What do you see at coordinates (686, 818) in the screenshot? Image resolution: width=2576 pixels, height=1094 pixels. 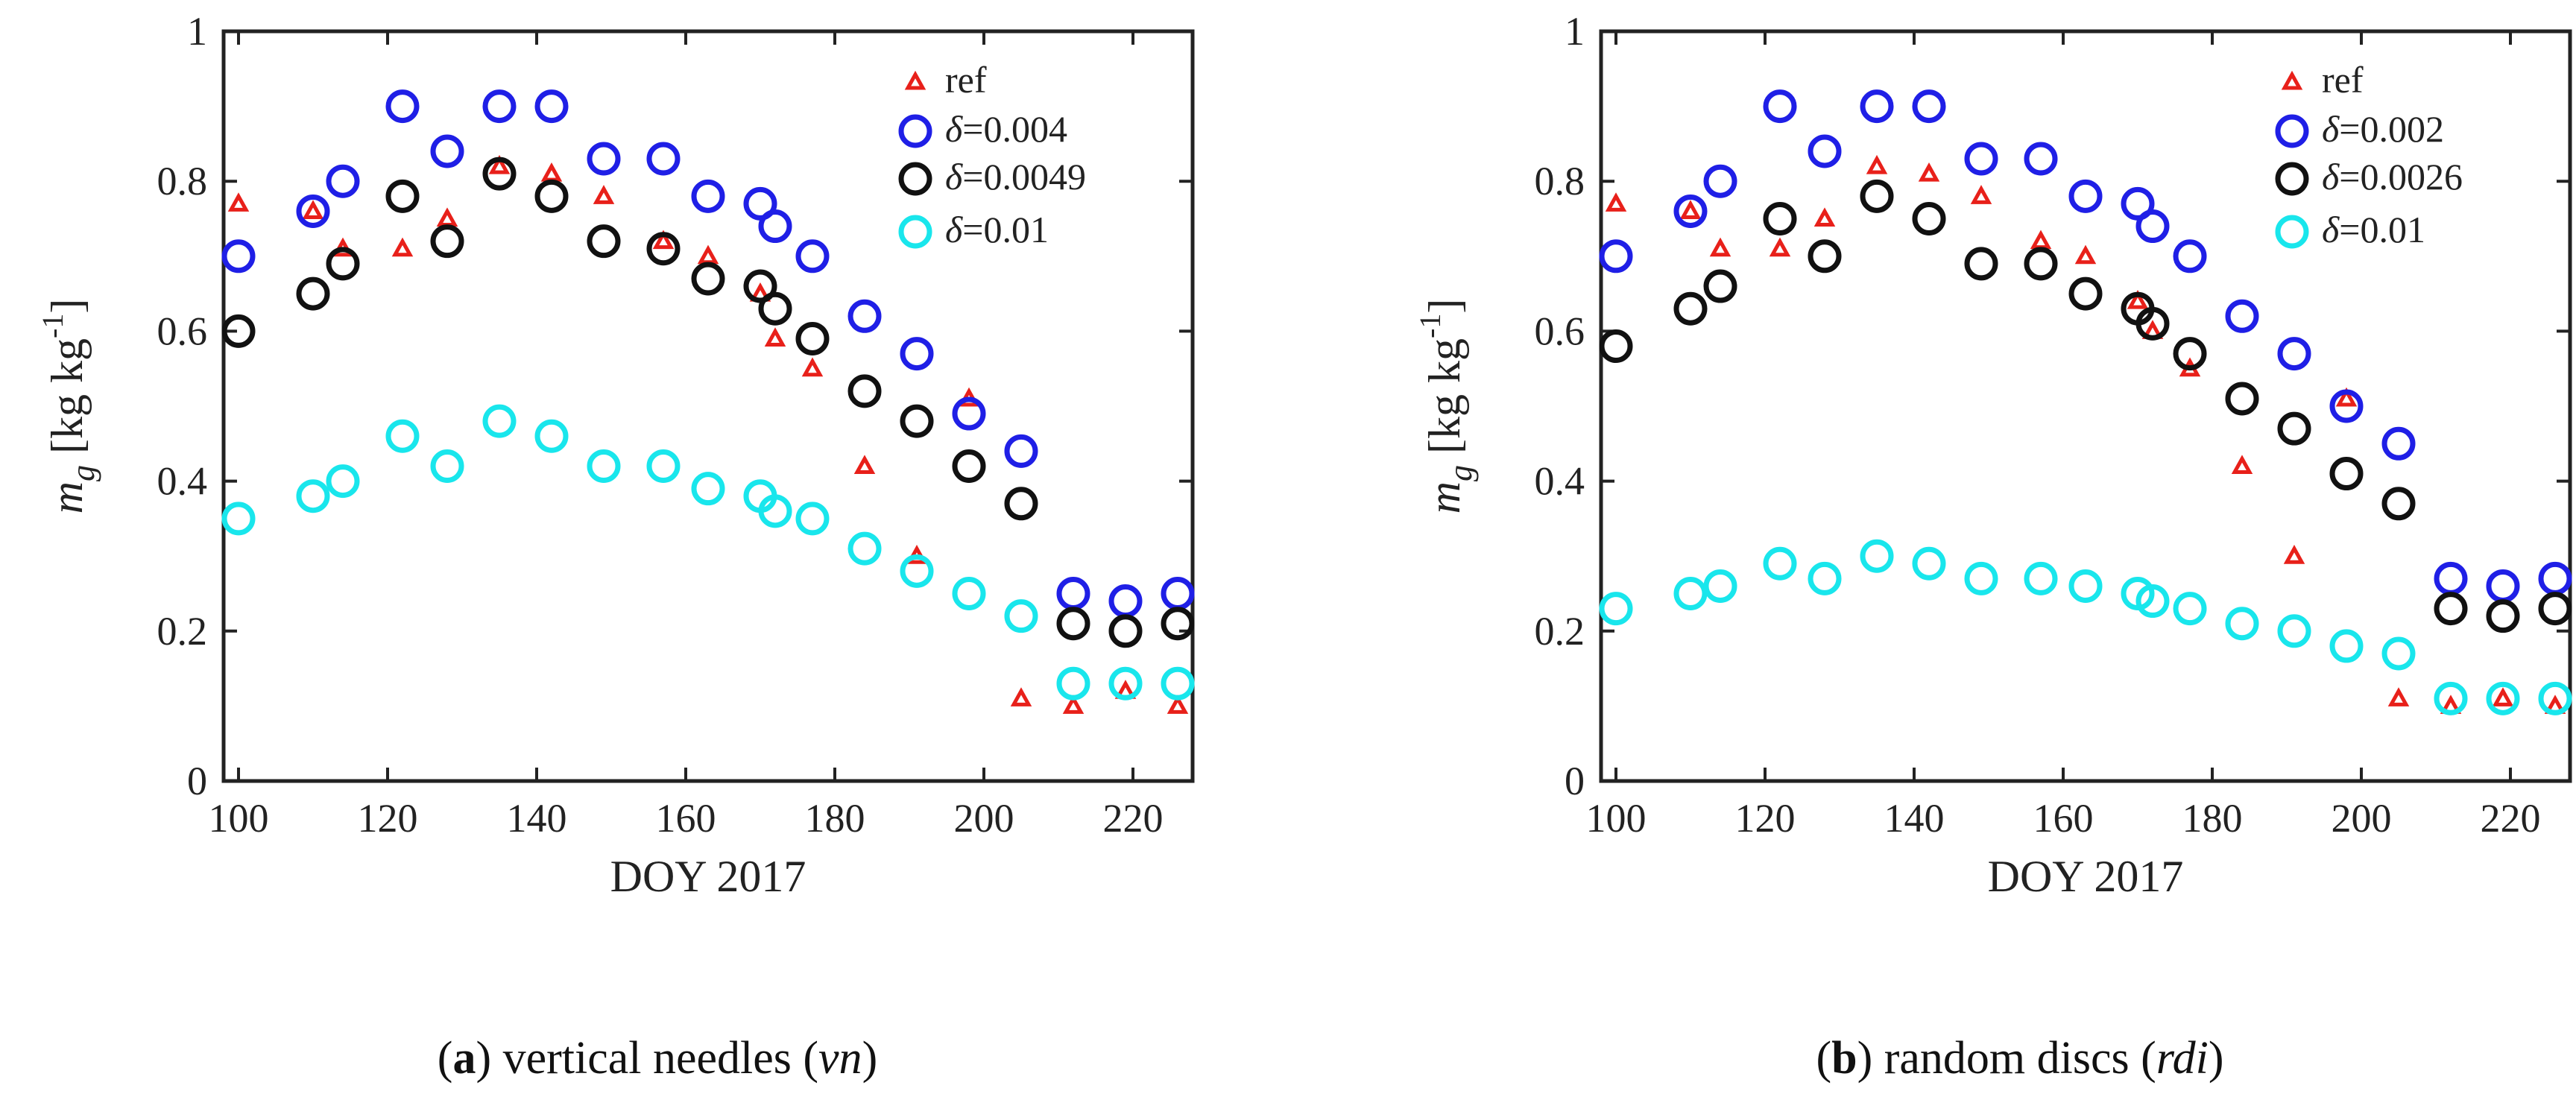 I see `x-tick-label: 160` at bounding box center [686, 818].